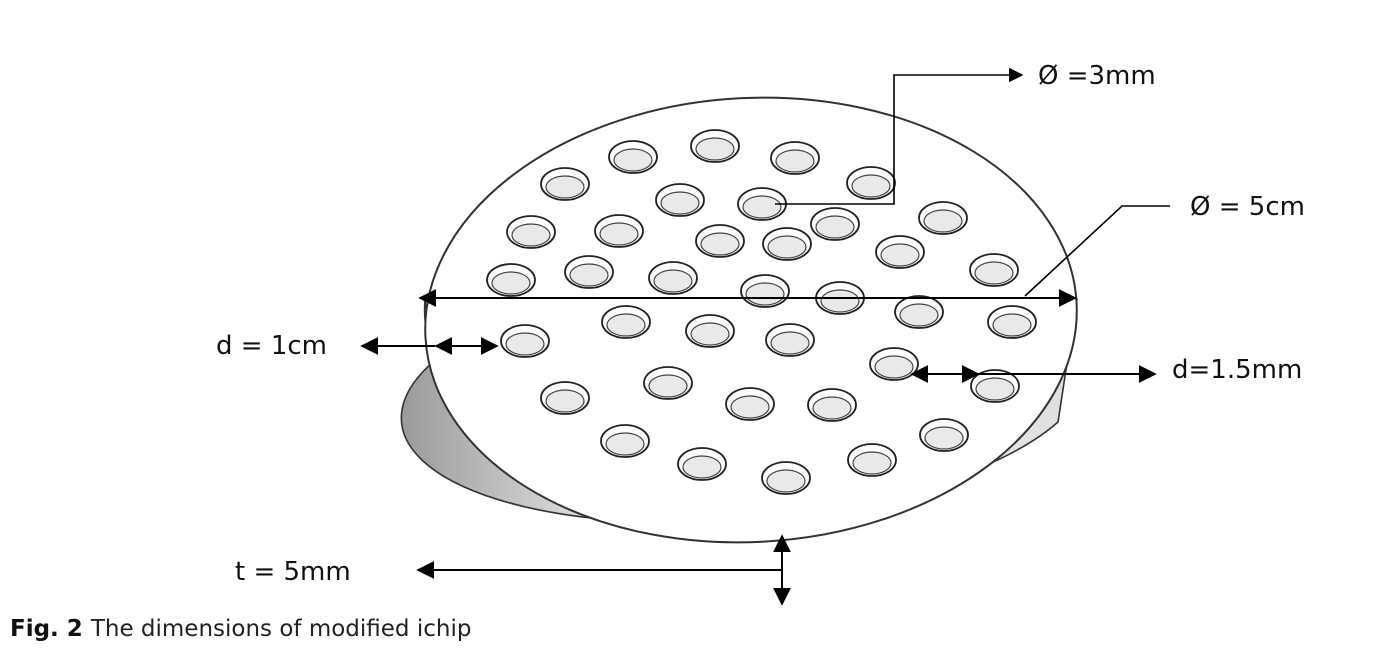 The width and height of the screenshot is (1381, 660). I want to click on disk-diameter-label: Ø = 5cm, so click(1247, 207).